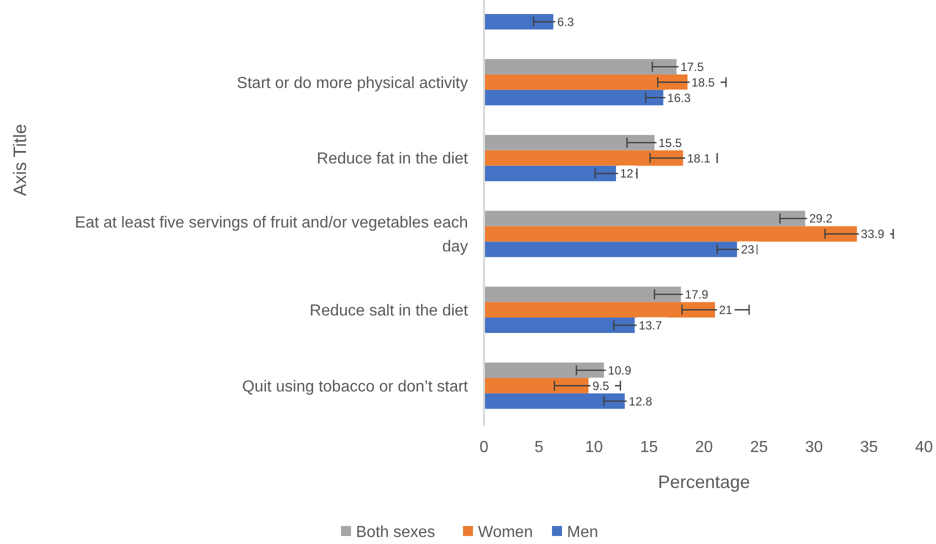 Image resolution: width=936 pixels, height=544 pixels. Describe the element at coordinates (696, 295) in the screenshot. I see `data-label: 17.9` at that location.